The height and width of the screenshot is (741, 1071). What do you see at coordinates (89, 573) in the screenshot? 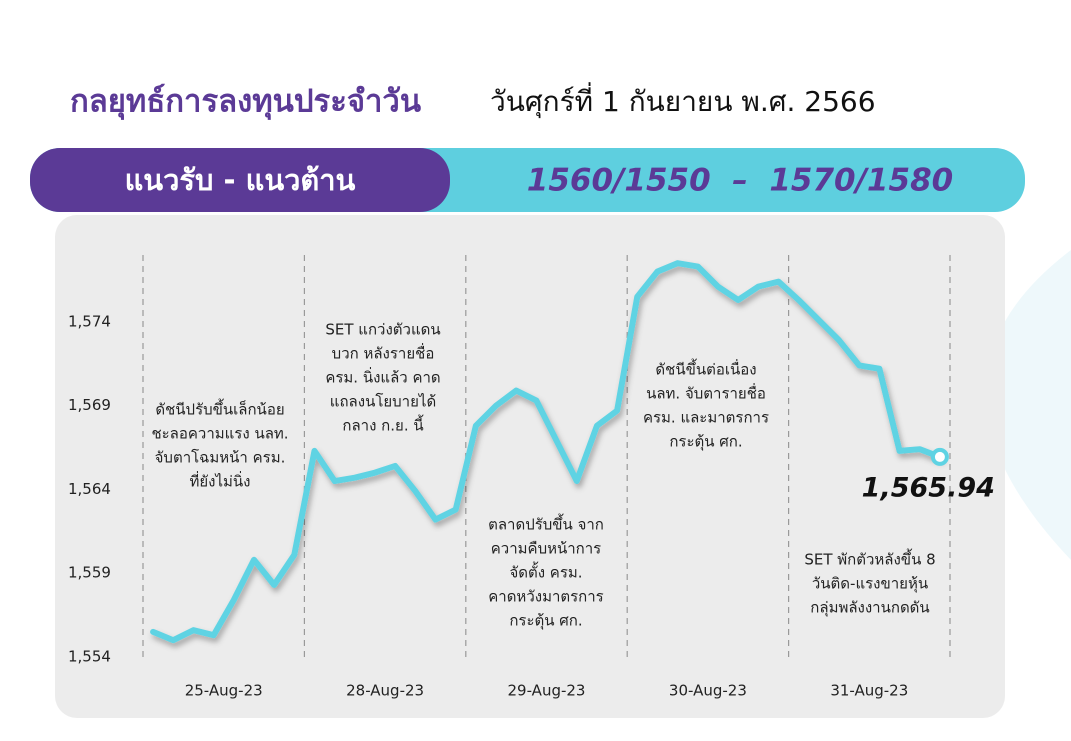
I see `y-tick-label: 1,559` at bounding box center [89, 573].